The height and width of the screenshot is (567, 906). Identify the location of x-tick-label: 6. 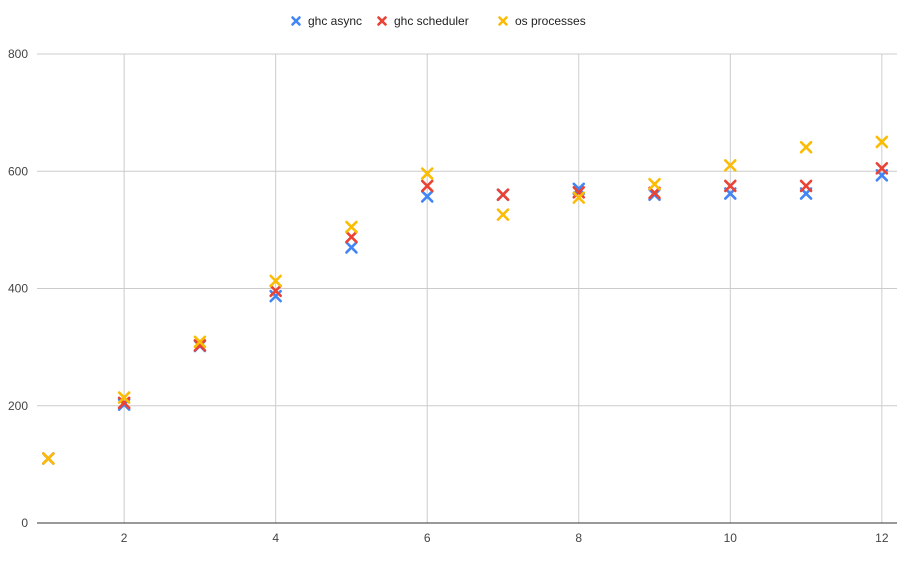
(427, 538).